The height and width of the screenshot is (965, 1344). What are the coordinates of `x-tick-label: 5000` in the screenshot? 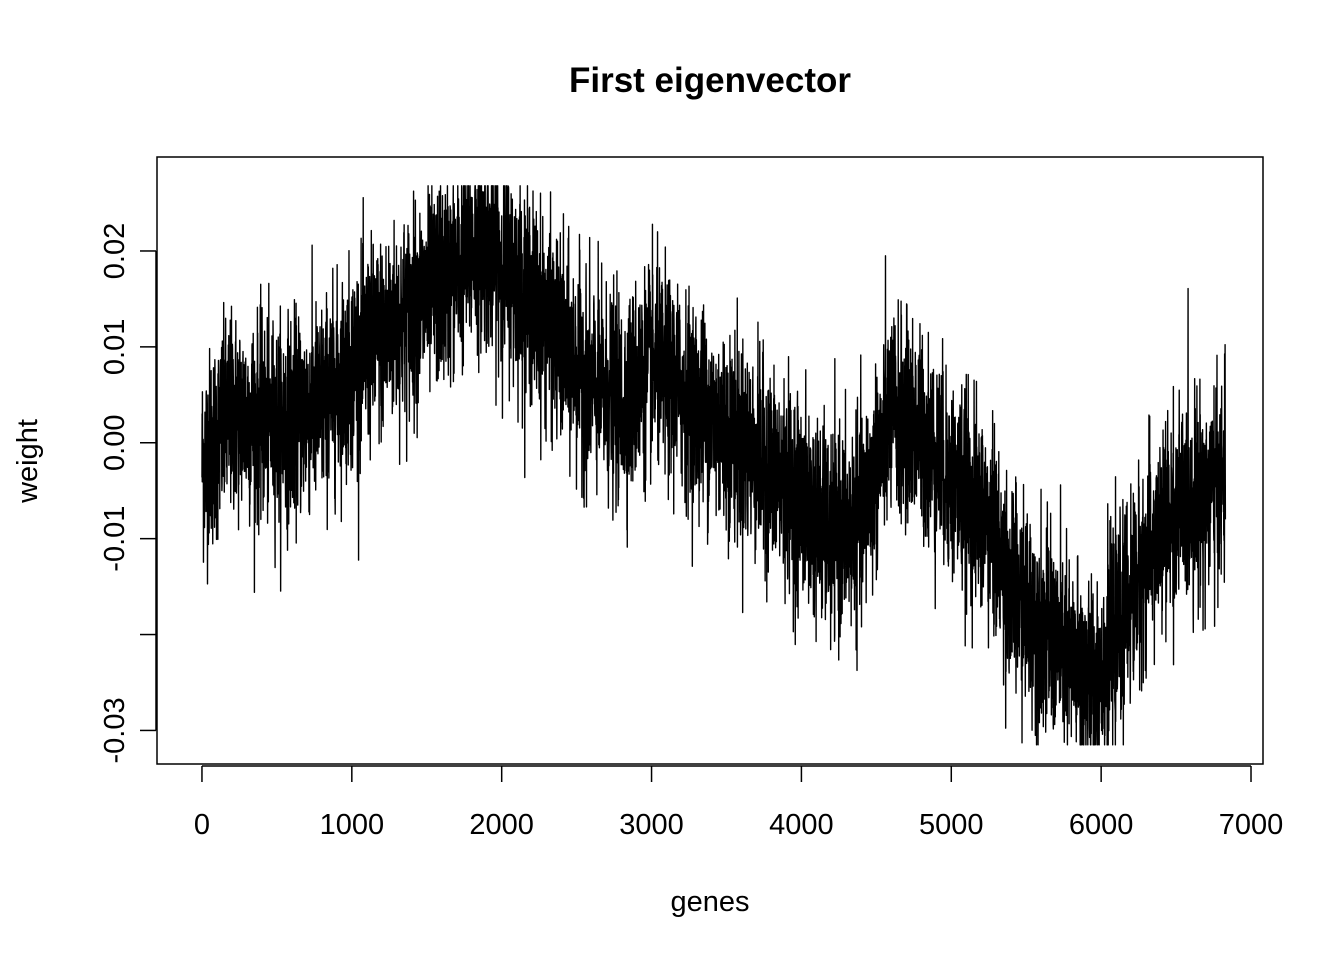 It's located at (951, 825).